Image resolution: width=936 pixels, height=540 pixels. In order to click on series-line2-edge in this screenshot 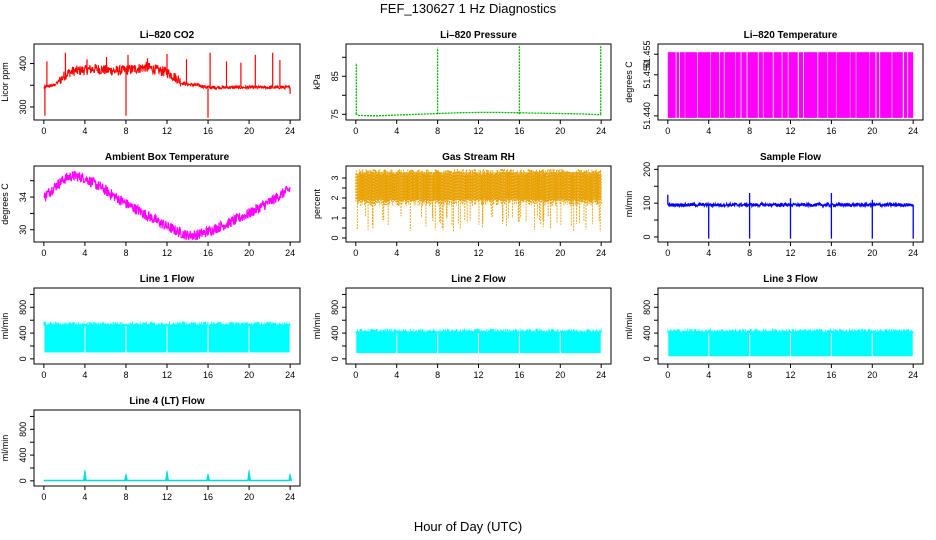, I will do `click(478, 331)`.